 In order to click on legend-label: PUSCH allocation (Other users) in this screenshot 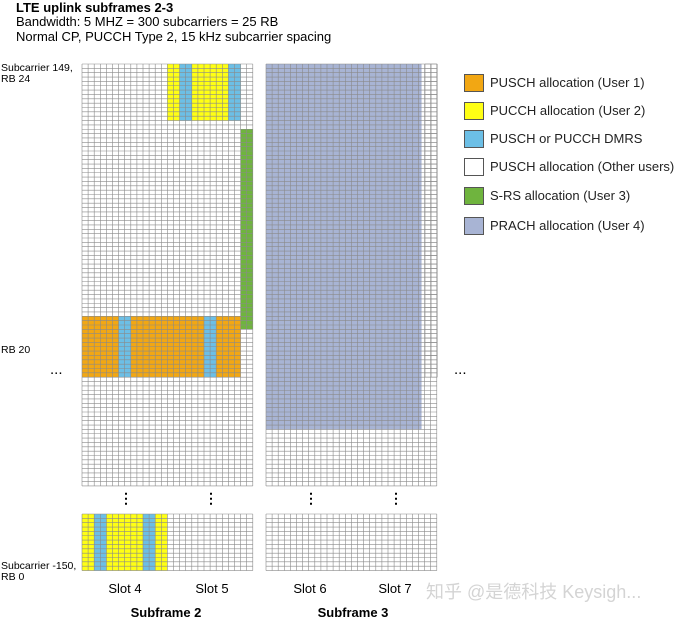, I will do `click(582, 166)`.